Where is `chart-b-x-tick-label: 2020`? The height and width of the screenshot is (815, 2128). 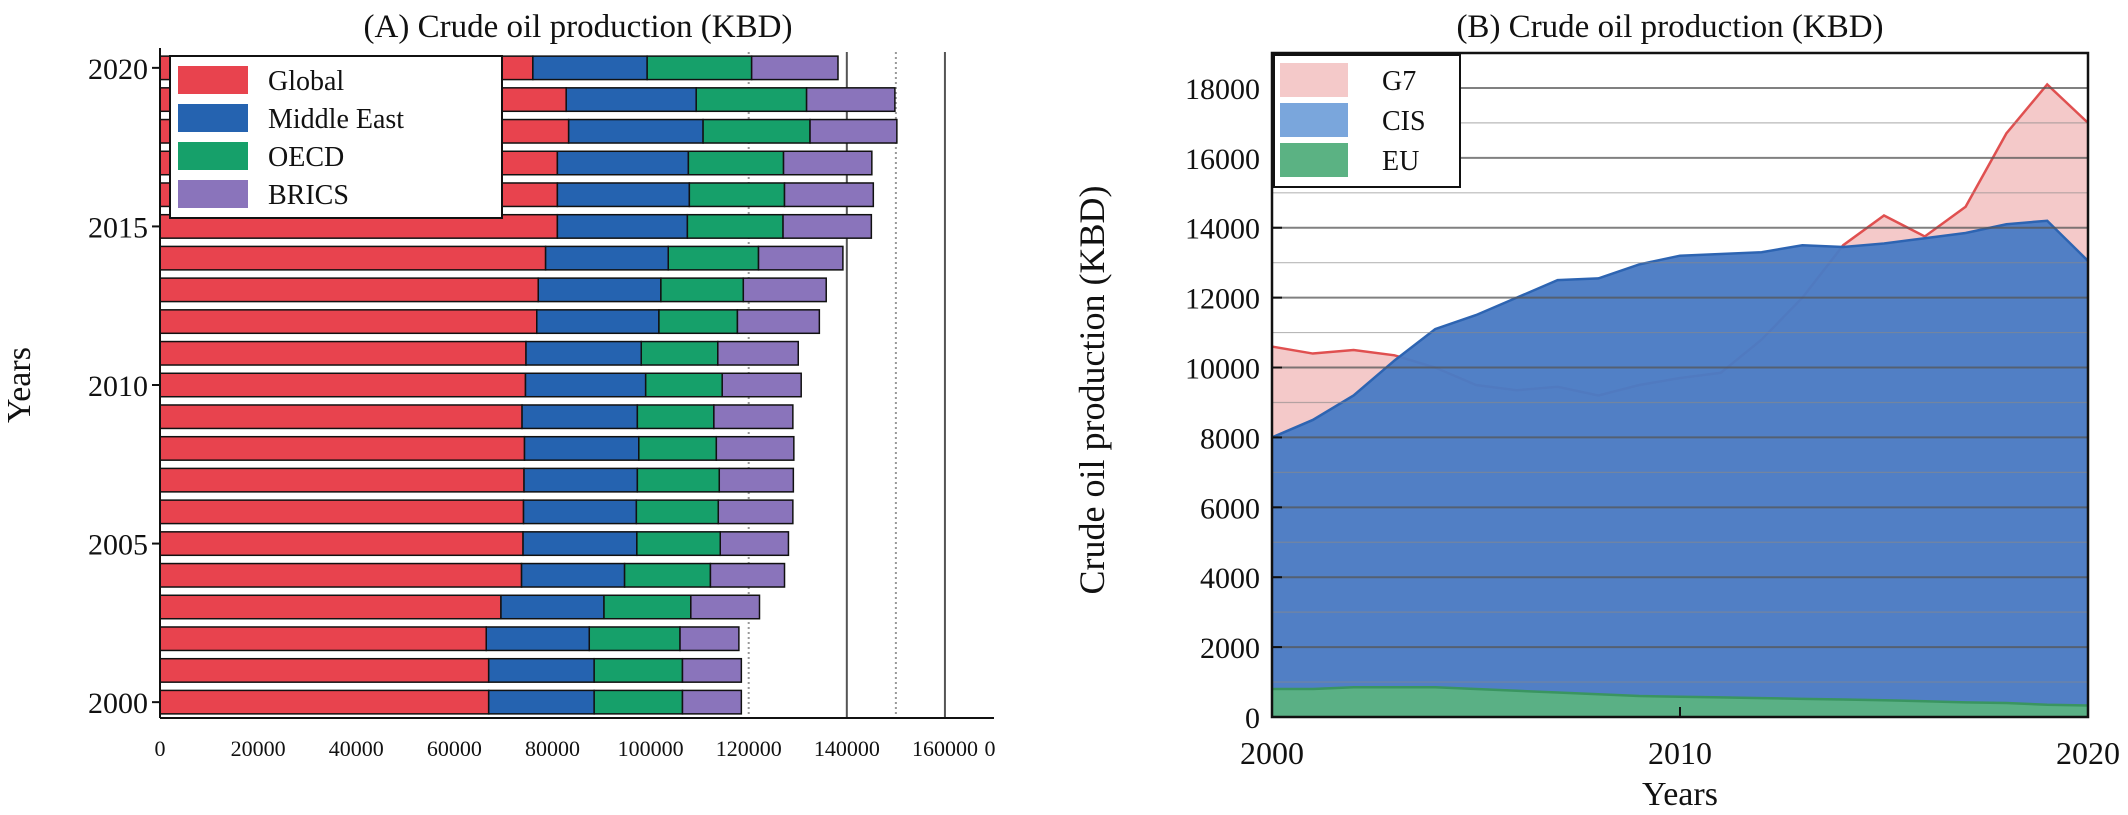 chart-b-x-tick-label: 2020 is located at coordinates (2088, 753).